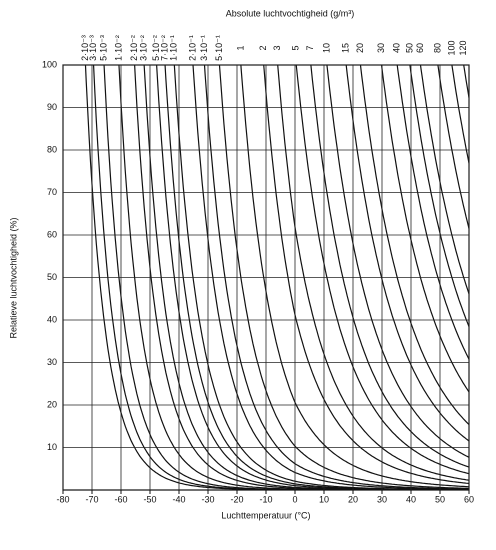  I want to click on isoline-label: 5·10⁻², so click(156, 48).